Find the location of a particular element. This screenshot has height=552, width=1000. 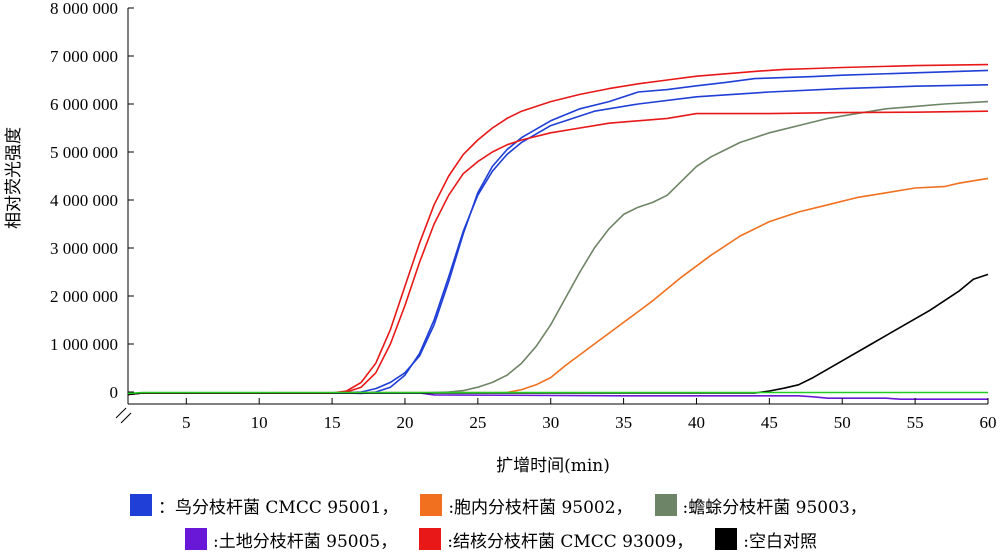

x-tick-label: 15 is located at coordinates (332, 422).